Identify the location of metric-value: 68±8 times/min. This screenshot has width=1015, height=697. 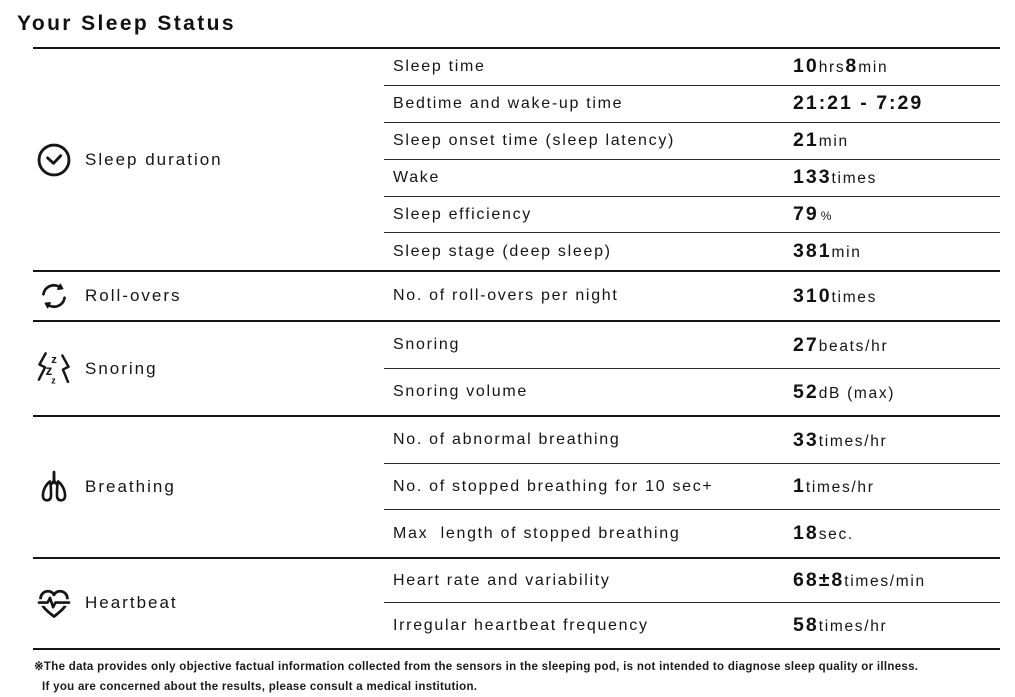
(896, 580).